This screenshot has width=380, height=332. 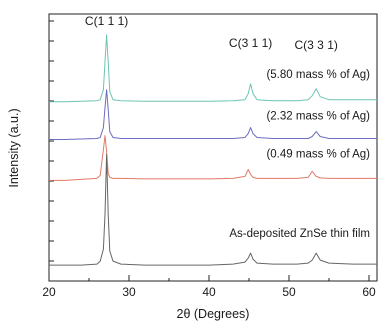 What do you see at coordinates (14, 147) in the screenshot?
I see `y-axis-title: Intensity (a.u.)` at bounding box center [14, 147].